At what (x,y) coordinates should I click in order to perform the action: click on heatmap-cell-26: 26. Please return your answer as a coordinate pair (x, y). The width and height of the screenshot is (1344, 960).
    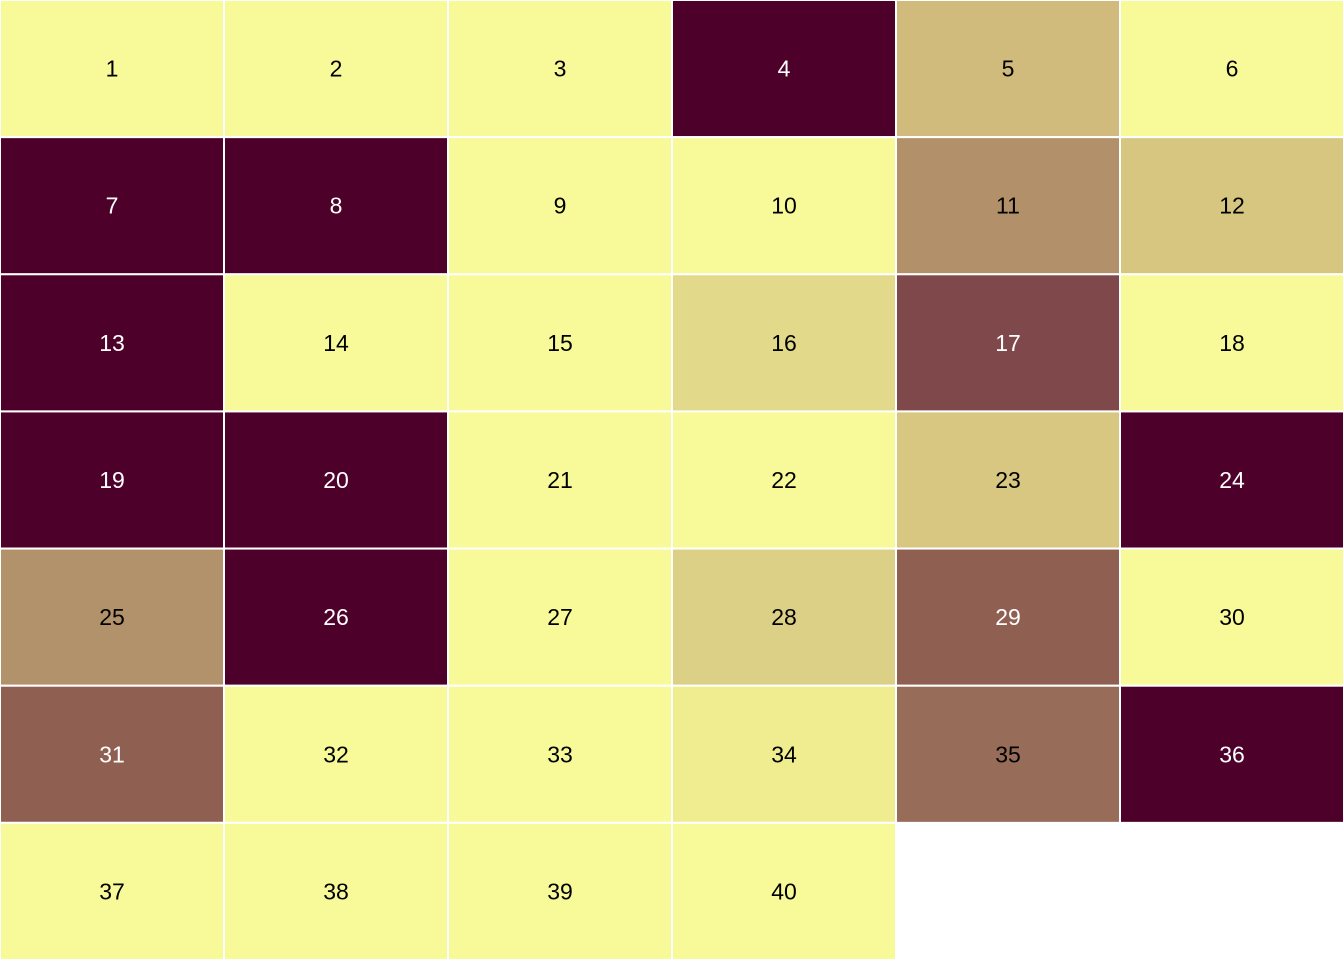
    Looking at the image, I should click on (336, 617).